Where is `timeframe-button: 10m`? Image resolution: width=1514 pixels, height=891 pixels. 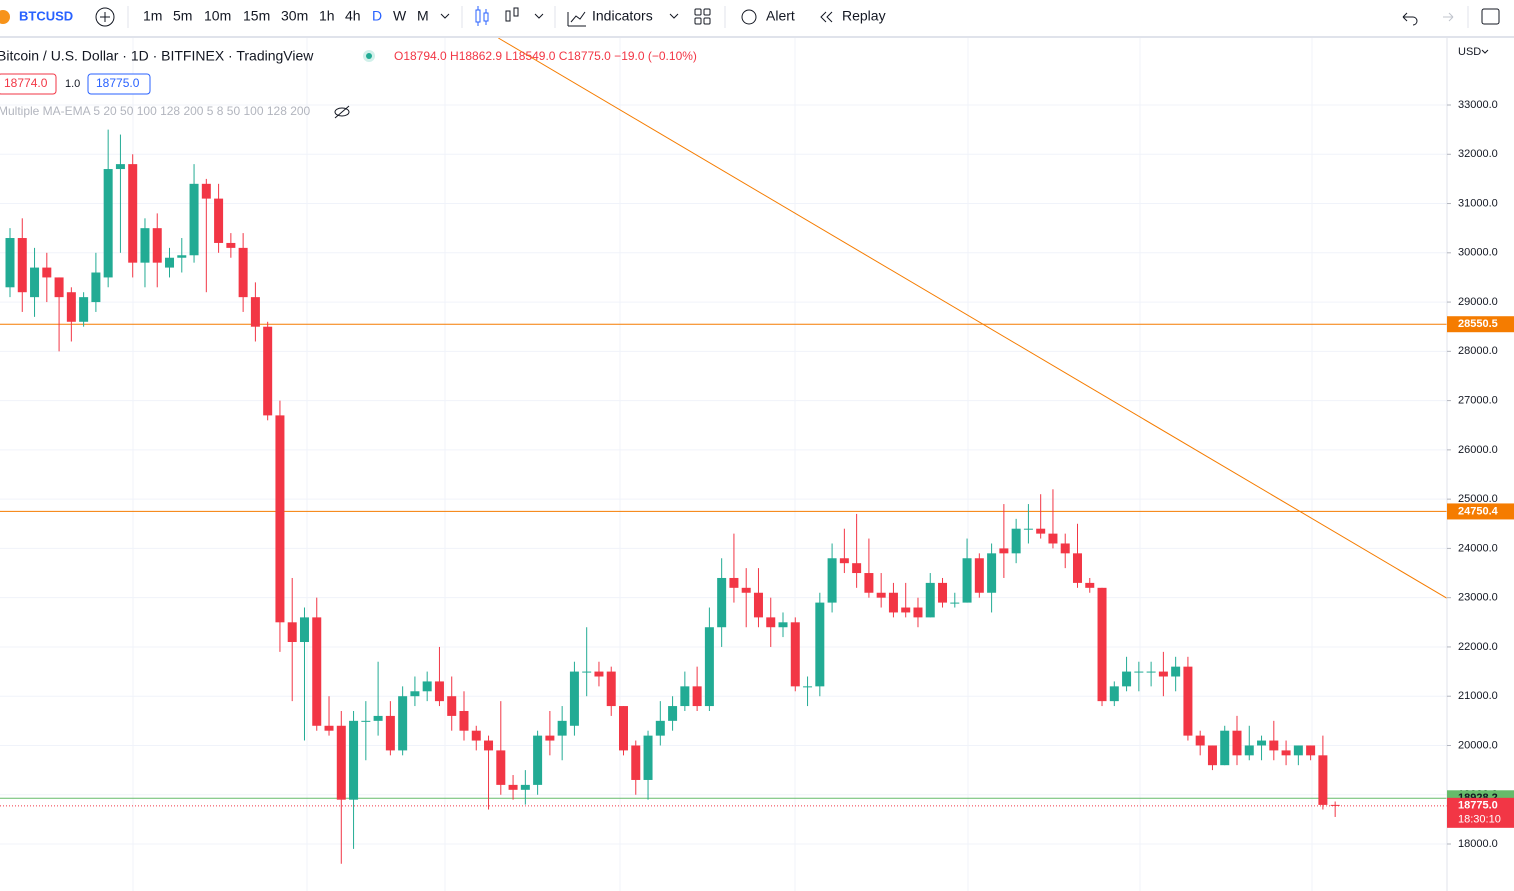
timeframe-button: 10m is located at coordinates (217, 16).